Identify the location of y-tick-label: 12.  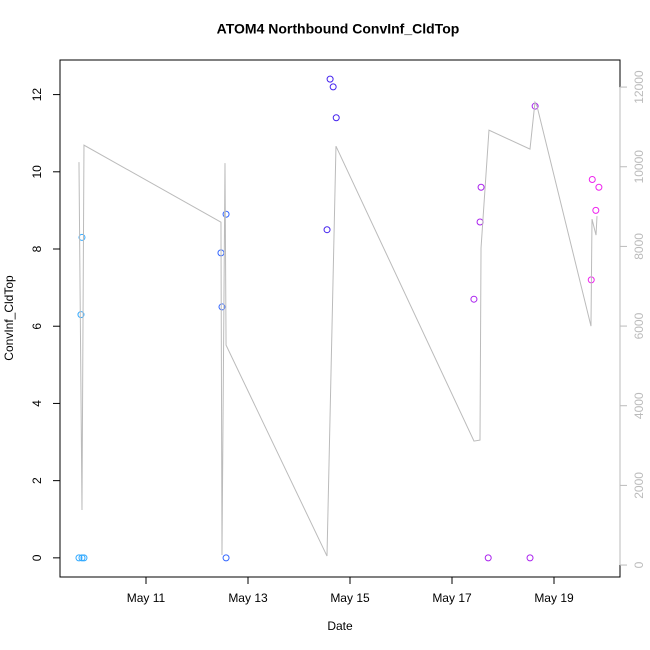
(37, 95).